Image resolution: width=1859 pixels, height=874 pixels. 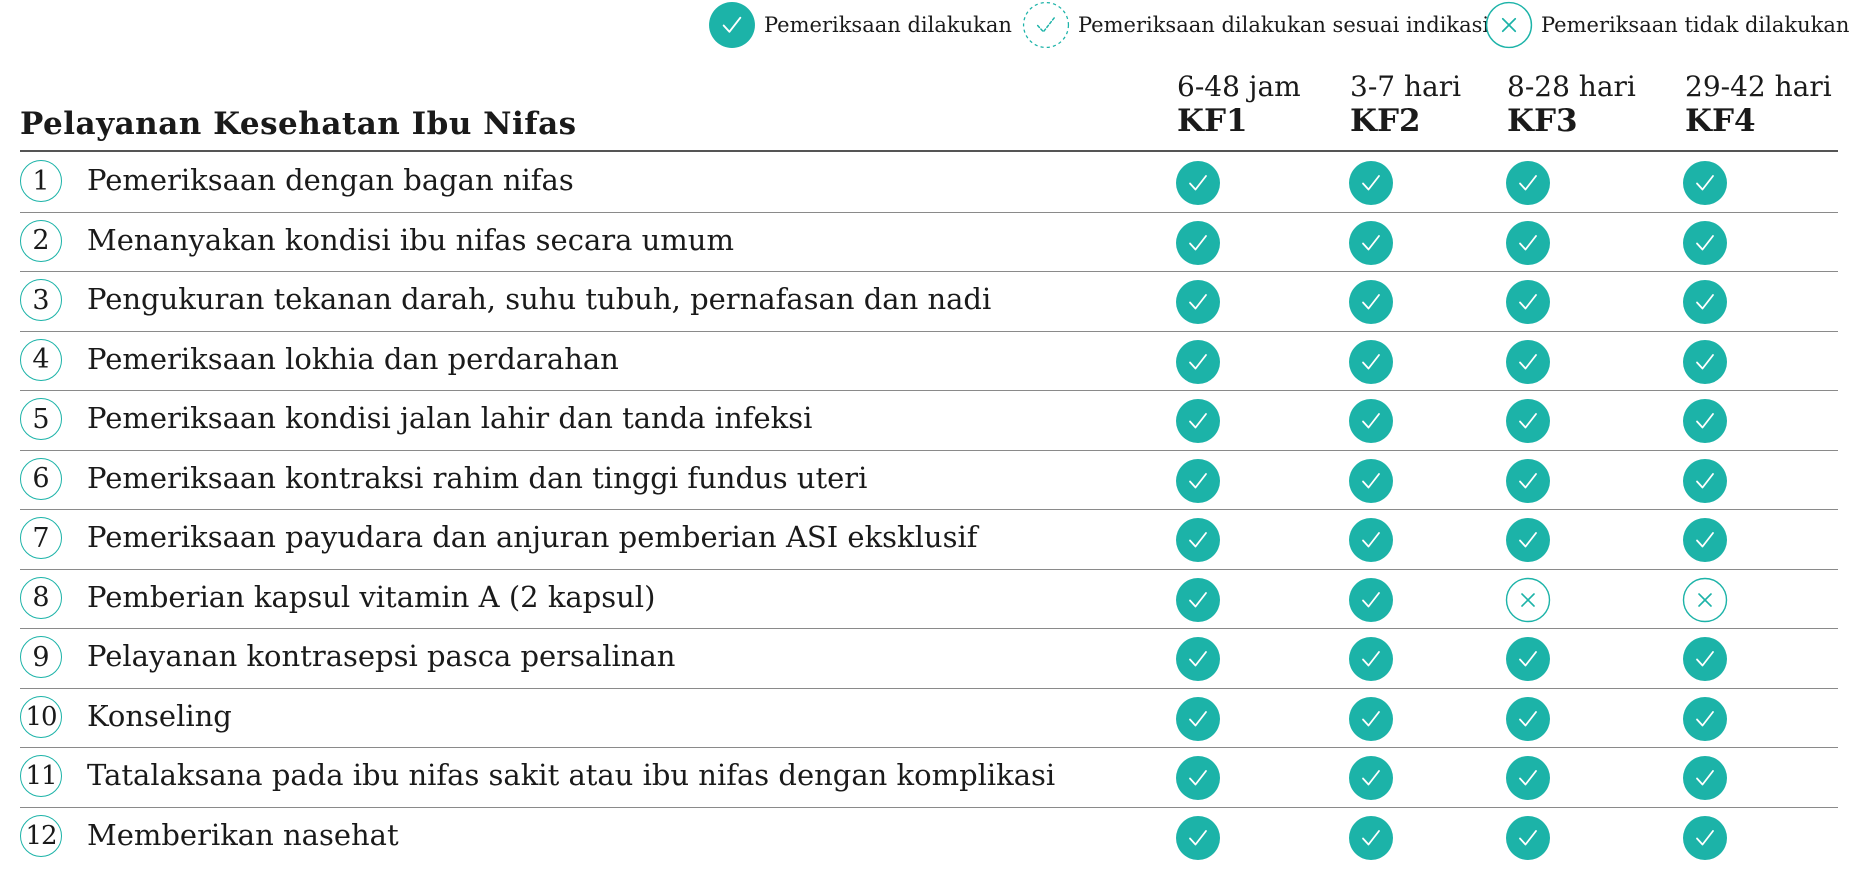 I want to click on row-label: Menanyakan kondisi ibu nifas secara umum, so click(x=410, y=239).